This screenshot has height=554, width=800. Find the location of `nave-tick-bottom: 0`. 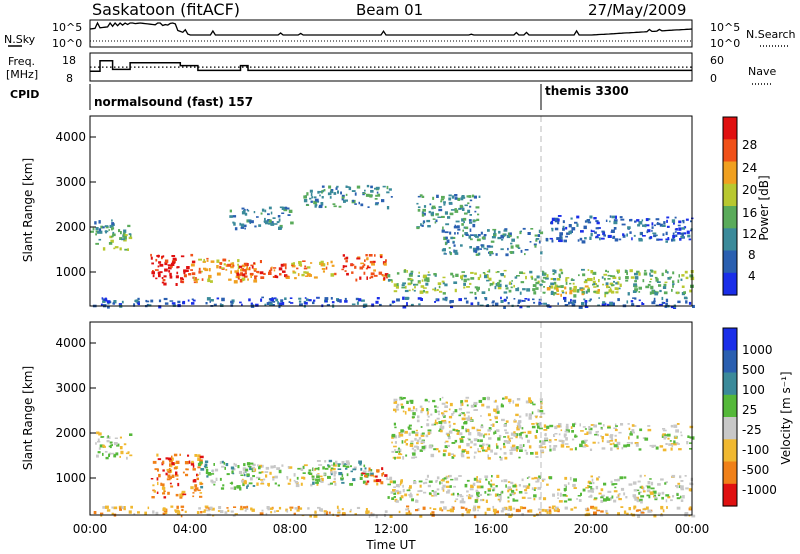

nave-tick-bottom: 0 is located at coordinates (713, 78).